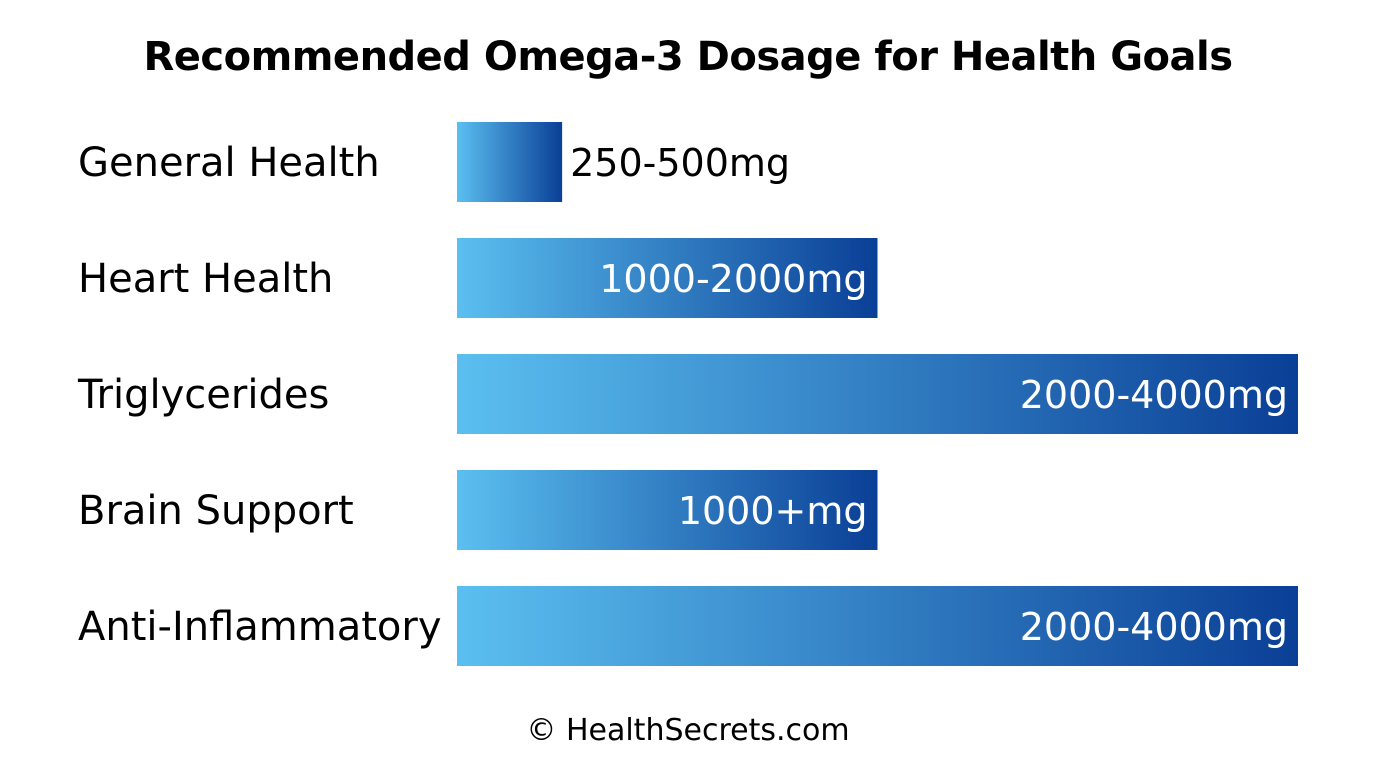 Image resolution: width=1376 pixels, height=768 pixels. Describe the element at coordinates (216, 511) in the screenshot. I see `category-label: Brain Support` at that location.